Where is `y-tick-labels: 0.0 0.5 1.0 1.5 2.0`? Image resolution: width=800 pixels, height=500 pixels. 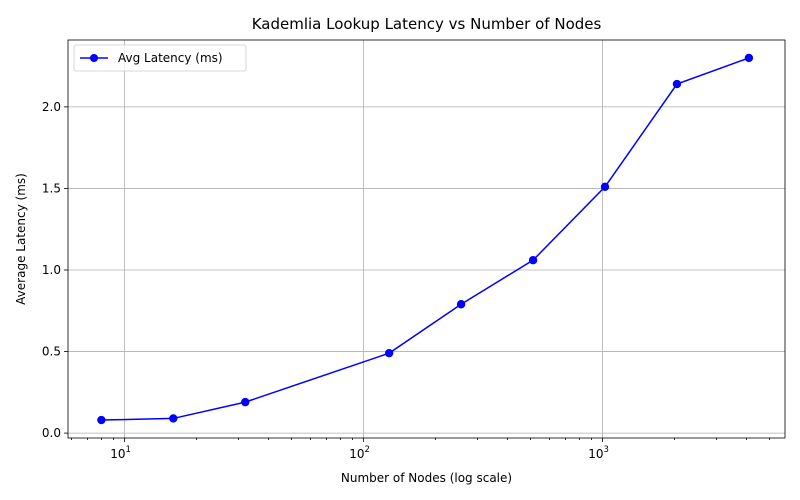 y-tick-labels: 0.0 0.5 1.0 1.5 2.0 is located at coordinates (51, 270).